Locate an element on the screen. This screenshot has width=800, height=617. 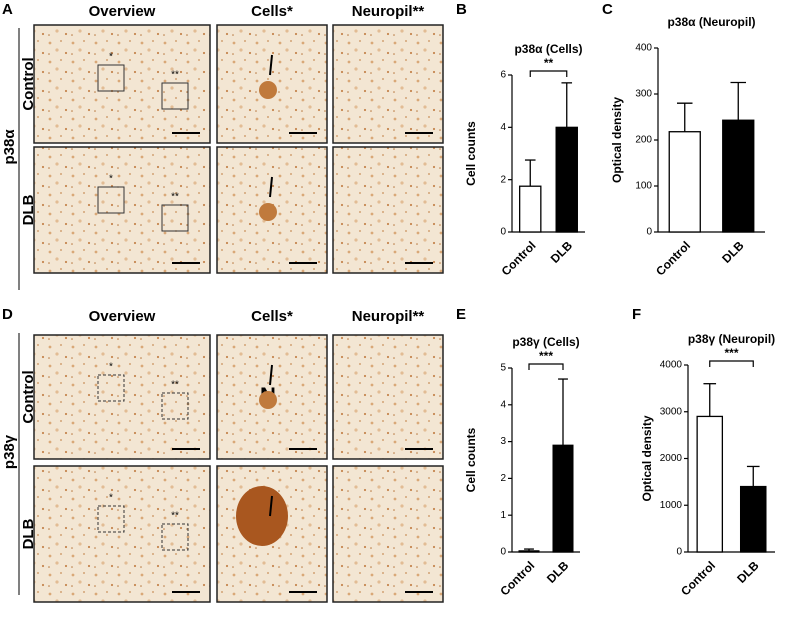
y-tick-label: 3000 is located at coordinates (671, 411).